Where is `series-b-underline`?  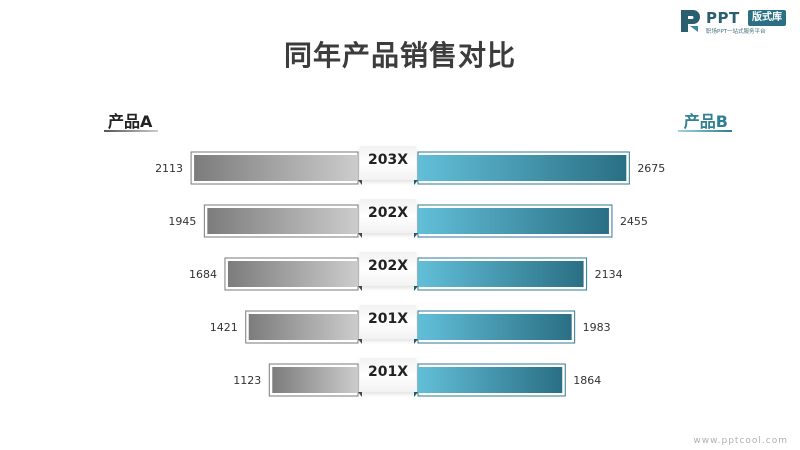
series-b-underline is located at coordinates (705, 131).